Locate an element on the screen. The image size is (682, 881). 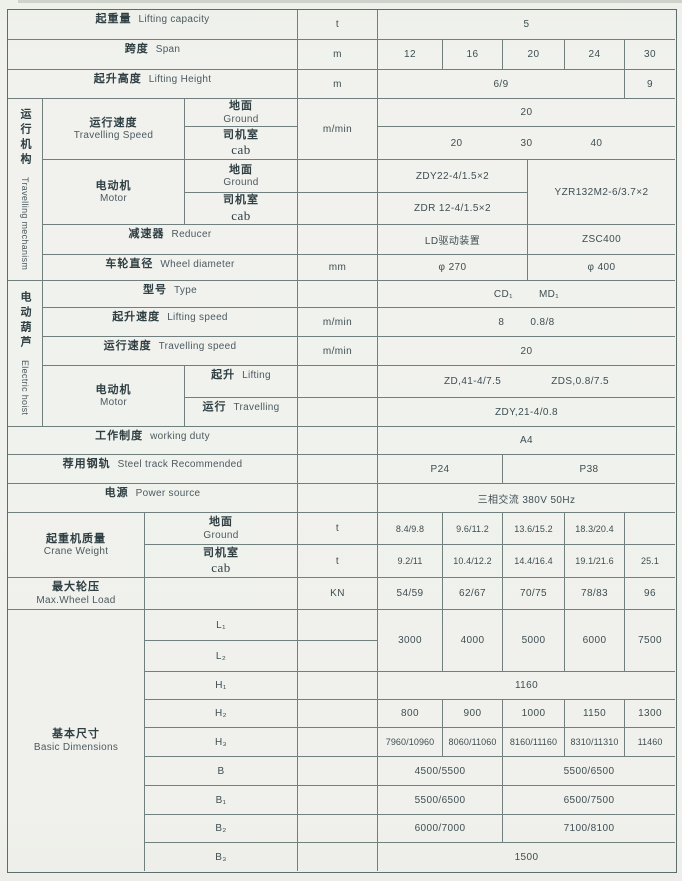
vertical-label: 电动葫芦Electric hoist is located at coordinates (25, 353).